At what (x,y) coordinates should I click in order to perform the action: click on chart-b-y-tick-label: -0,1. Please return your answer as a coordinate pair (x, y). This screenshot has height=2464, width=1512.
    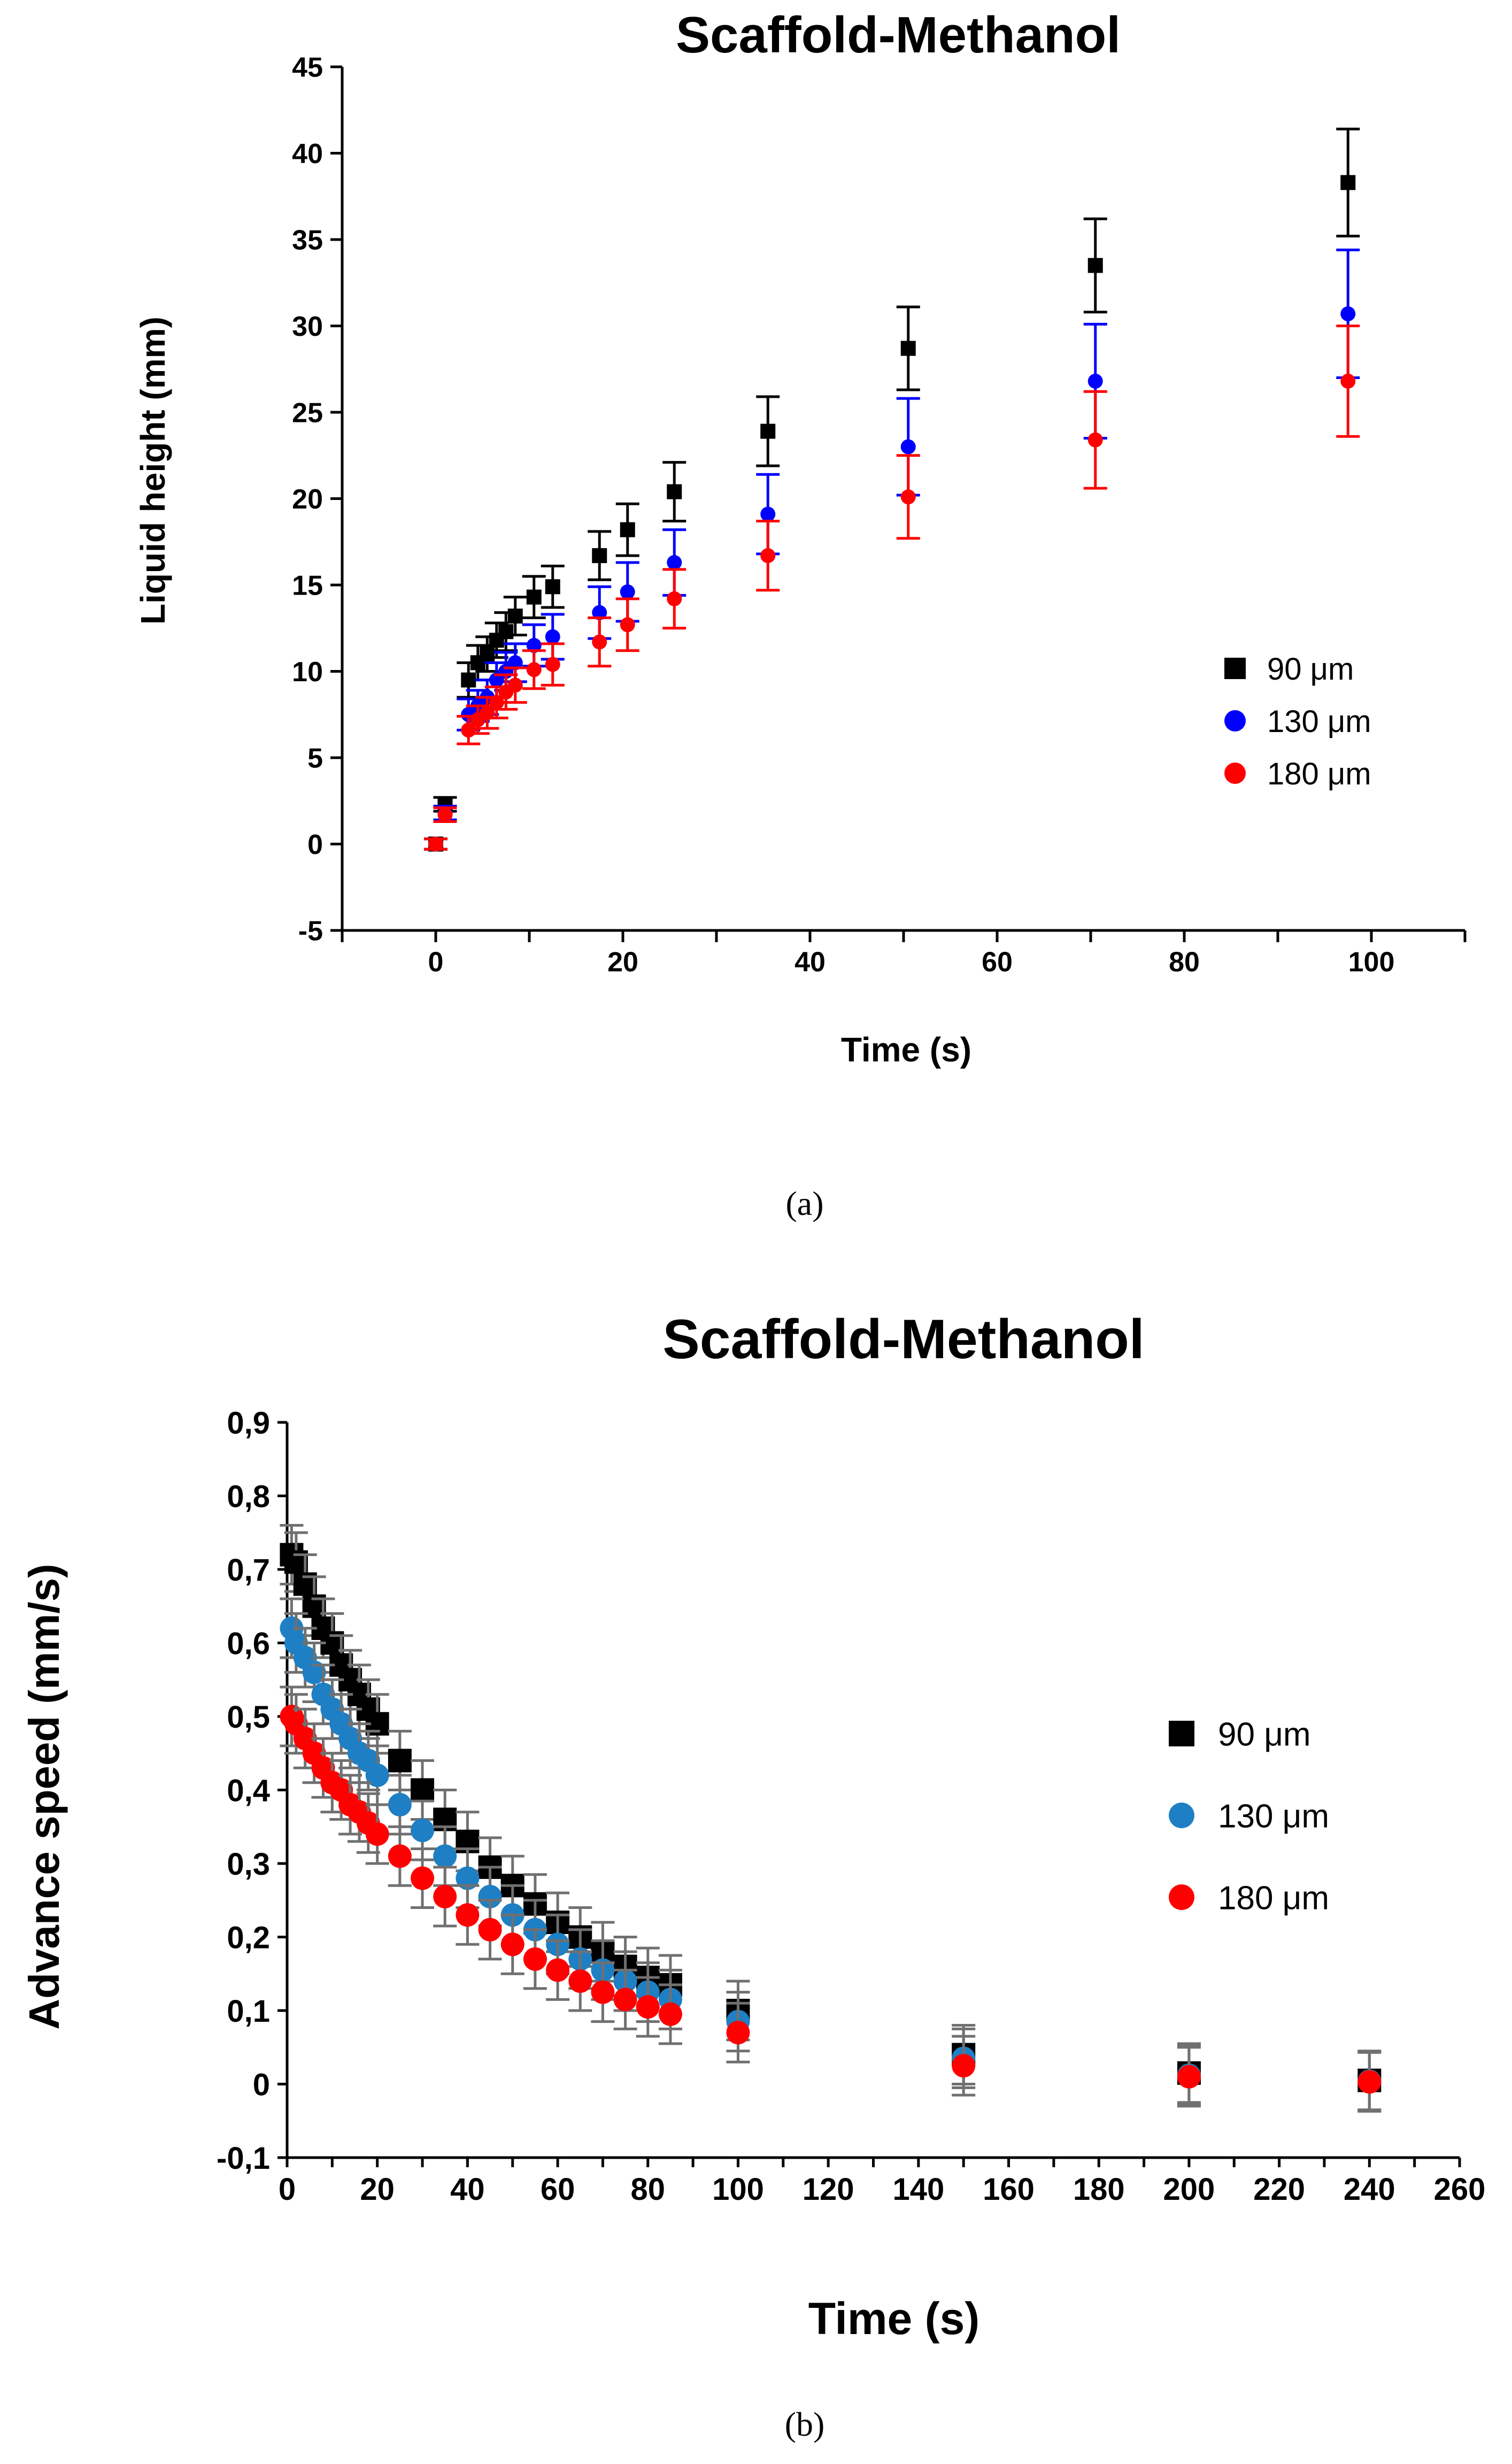
    Looking at the image, I should click on (244, 2158).